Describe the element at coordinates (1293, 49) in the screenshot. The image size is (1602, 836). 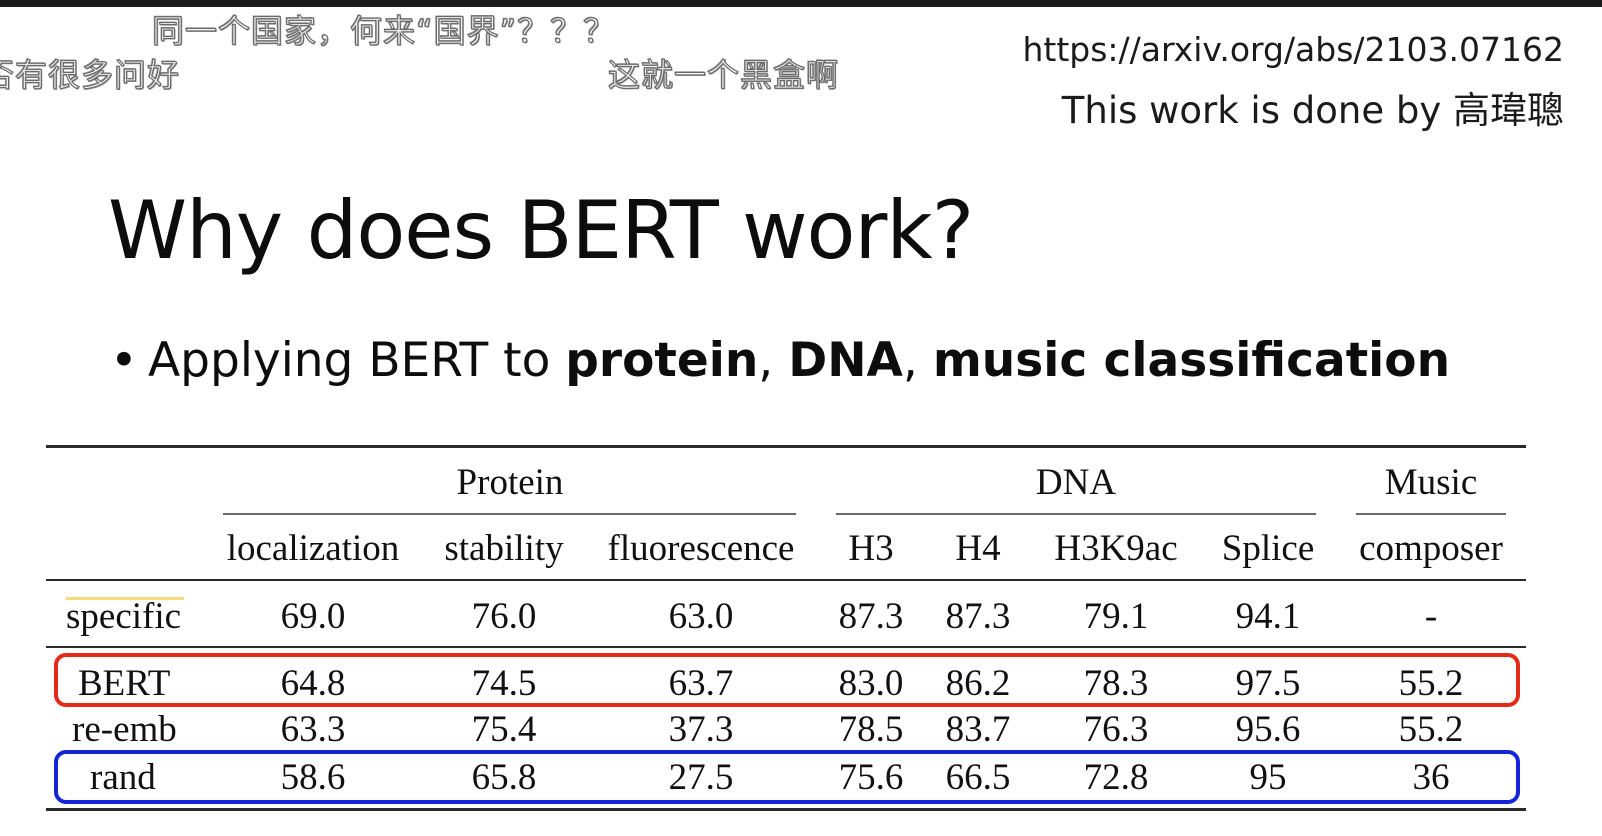
I see `reference-link: https://arxiv.org/abs/2103.07162` at that location.